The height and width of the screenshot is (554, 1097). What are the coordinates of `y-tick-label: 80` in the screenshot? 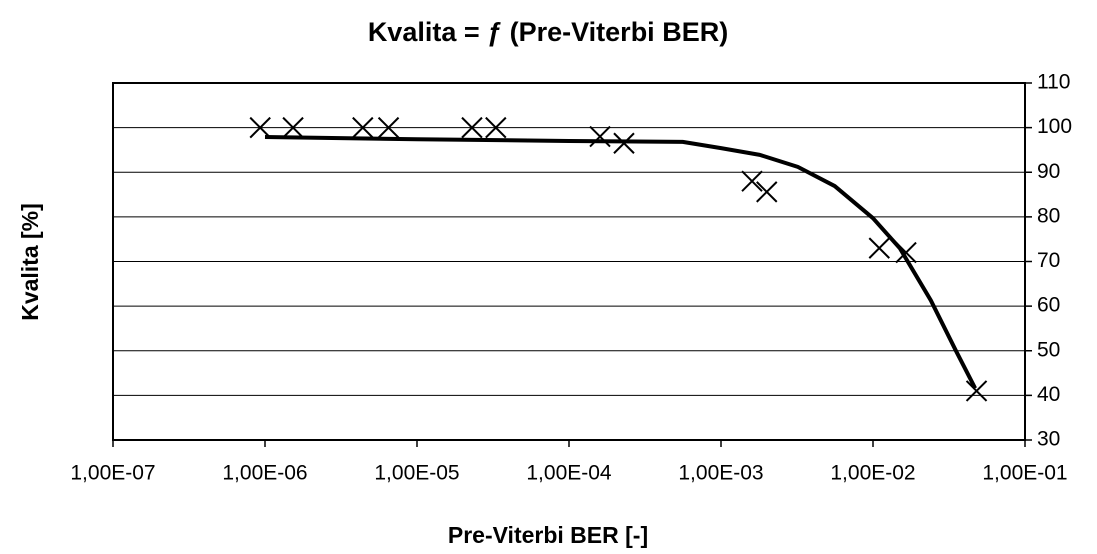 It's located at (1048, 215).